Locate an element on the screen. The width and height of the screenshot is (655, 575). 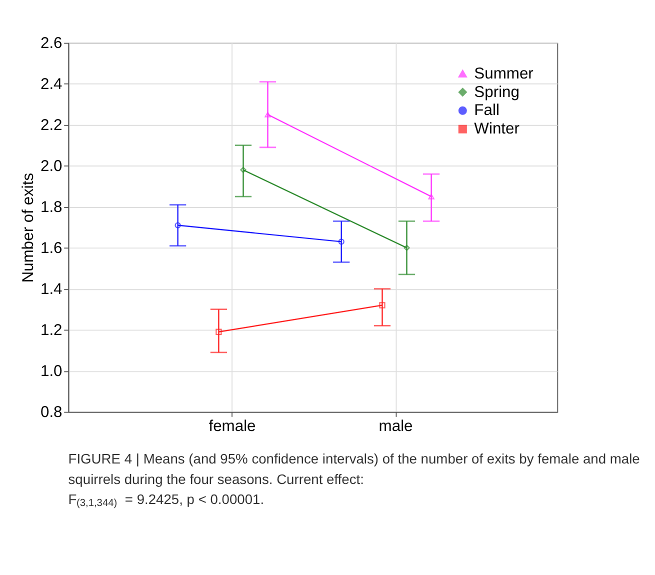
x-tick-label: female is located at coordinates (232, 426).